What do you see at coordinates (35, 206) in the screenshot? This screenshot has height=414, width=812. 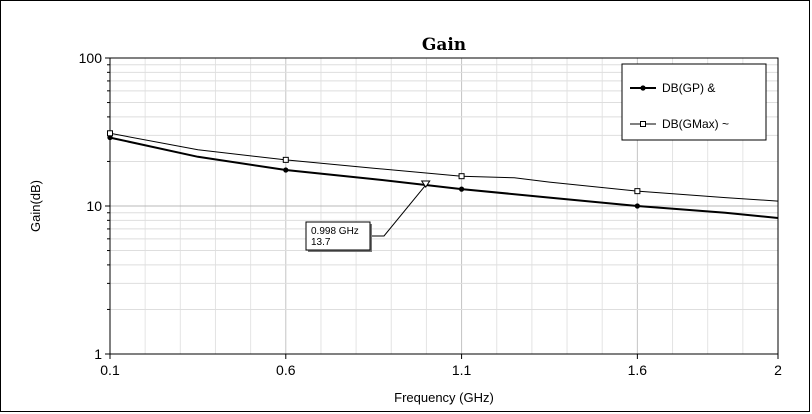 I see `y-axis-label: Gain(dB)` at bounding box center [35, 206].